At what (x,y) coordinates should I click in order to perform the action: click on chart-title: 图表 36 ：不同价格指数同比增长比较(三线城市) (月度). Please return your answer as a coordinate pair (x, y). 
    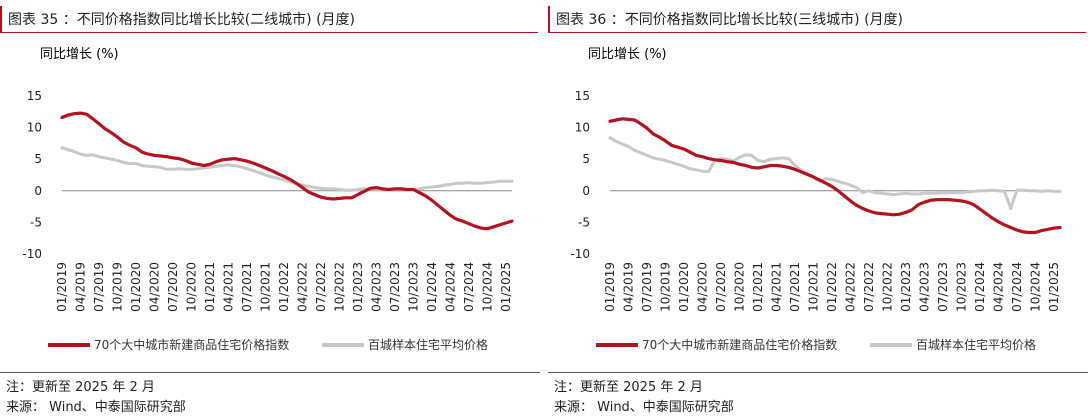
    Looking at the image, I should click on (730, 20).